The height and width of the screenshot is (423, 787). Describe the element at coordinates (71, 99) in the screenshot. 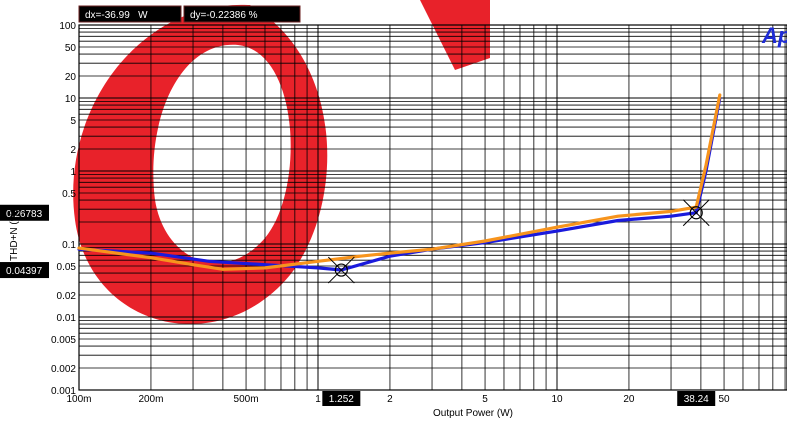

I see `y-tick-label: 10` at that location.